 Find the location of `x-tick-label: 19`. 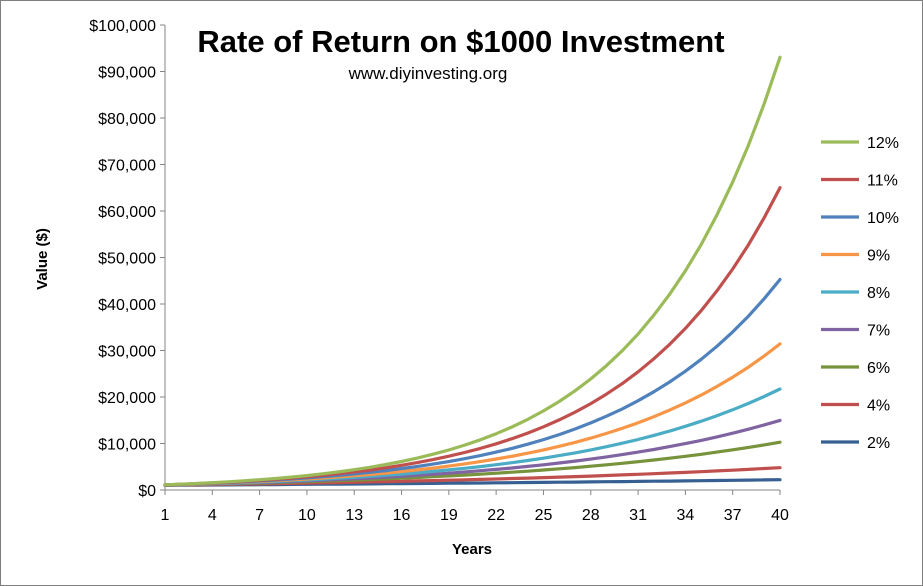

x-tick-label: 19 is located at coordinates (449, 515).